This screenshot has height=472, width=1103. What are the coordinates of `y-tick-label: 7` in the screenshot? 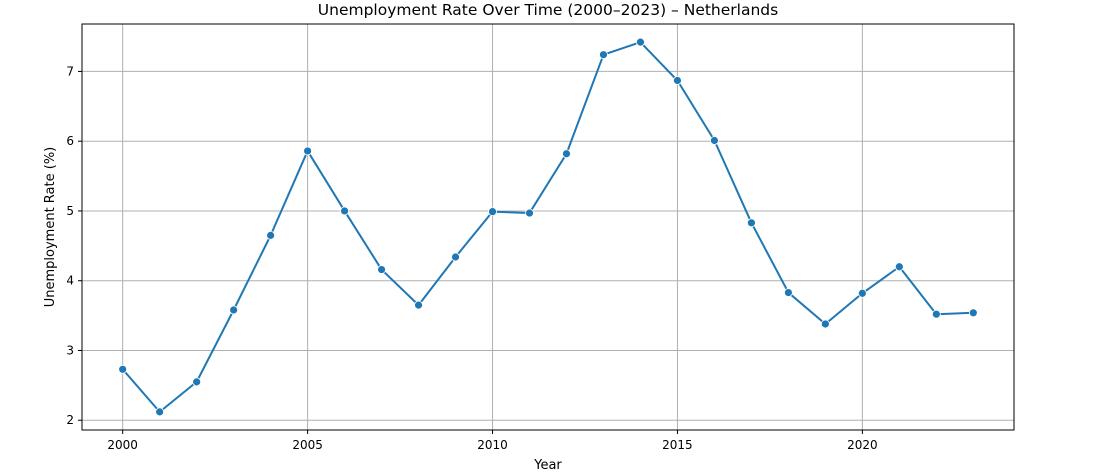 It's located at (70, 71).